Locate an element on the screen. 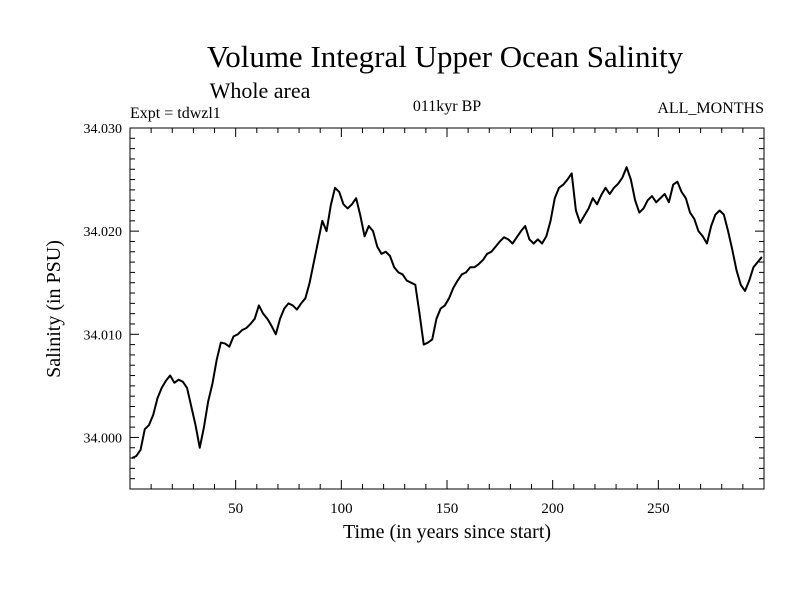 This screenshot has width=800, height=600. y-tick-label: 34.020 is located at coordinates (103, 232).